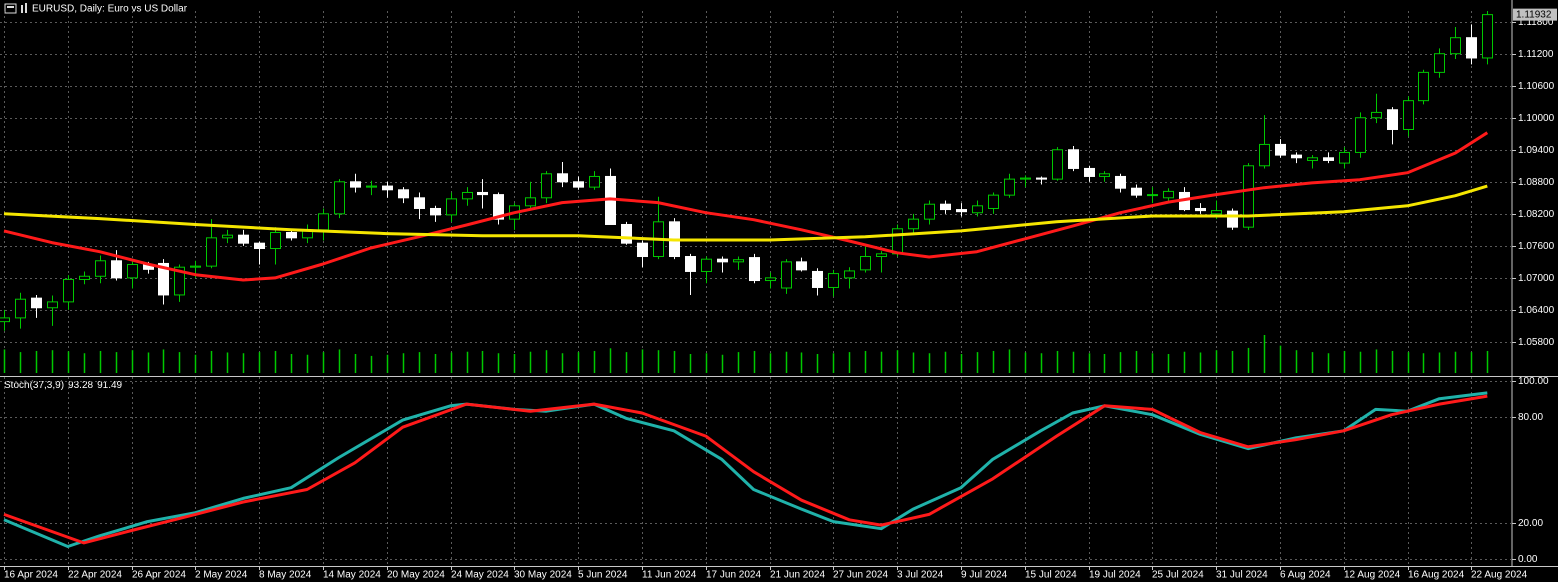  Describe the element at coordinates (669, 575) in the screenshot. I see `x-tick-label: 11 Jun 2024` at that location.